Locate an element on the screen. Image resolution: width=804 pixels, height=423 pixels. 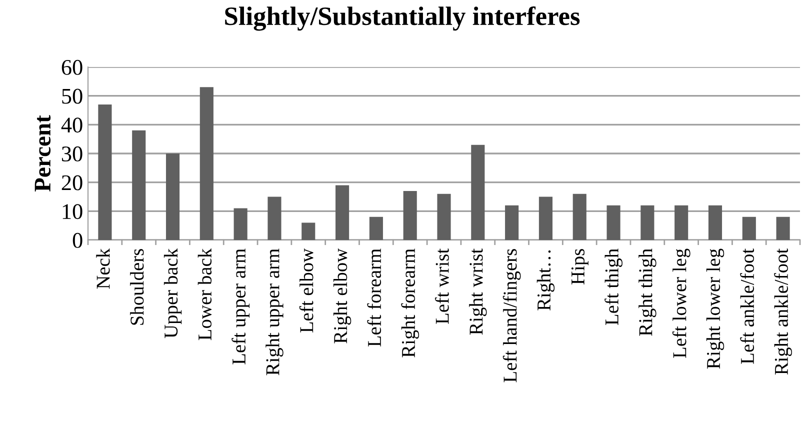
x-tick-label: Left upper arm is located at coordinates (241, 306).